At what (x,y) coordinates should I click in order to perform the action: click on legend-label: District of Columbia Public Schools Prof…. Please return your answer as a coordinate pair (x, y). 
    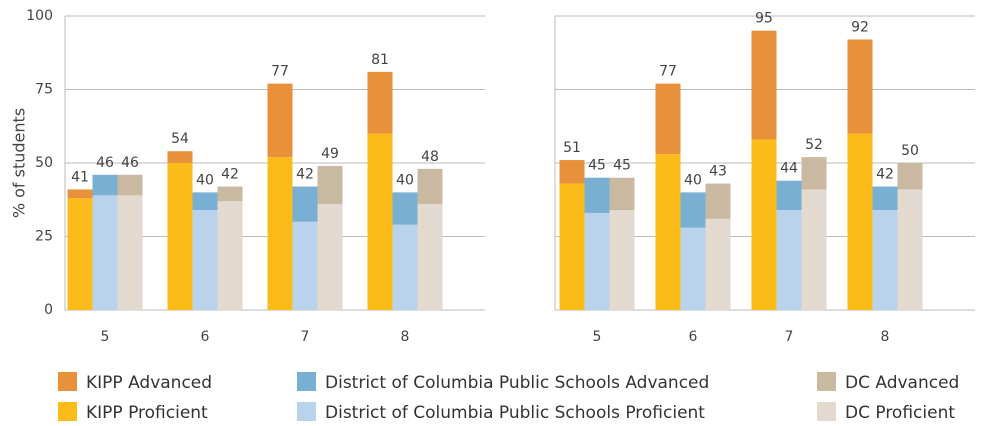
    Looking at the image, I should click on (515, 413).